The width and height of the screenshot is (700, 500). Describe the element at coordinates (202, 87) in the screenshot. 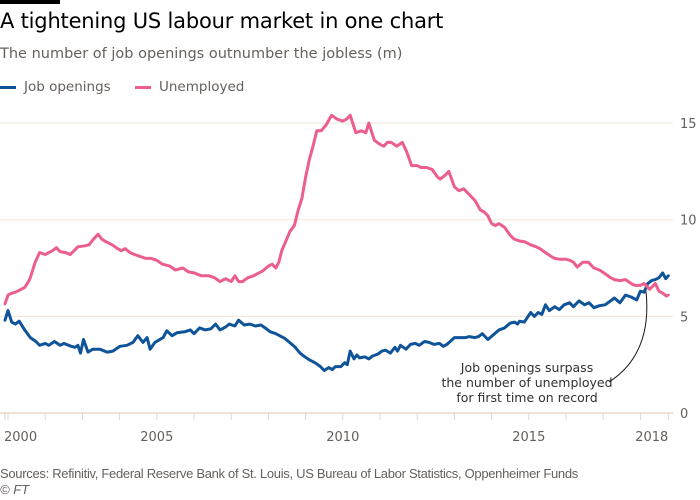

I see `legend-label-unemployed: Unemployed` at that location.